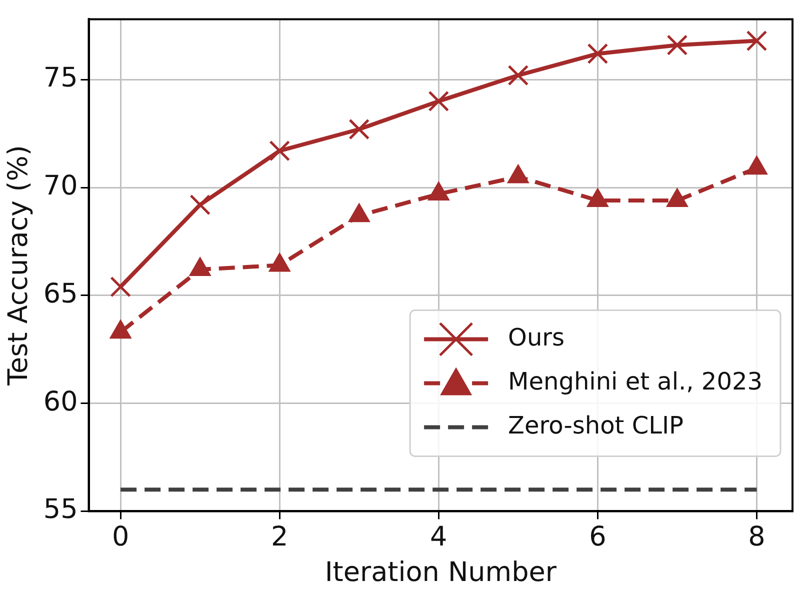  Describe the element at coordinates (60, 510) in the screenshot. I see `y-tick-label: 55` at that location.